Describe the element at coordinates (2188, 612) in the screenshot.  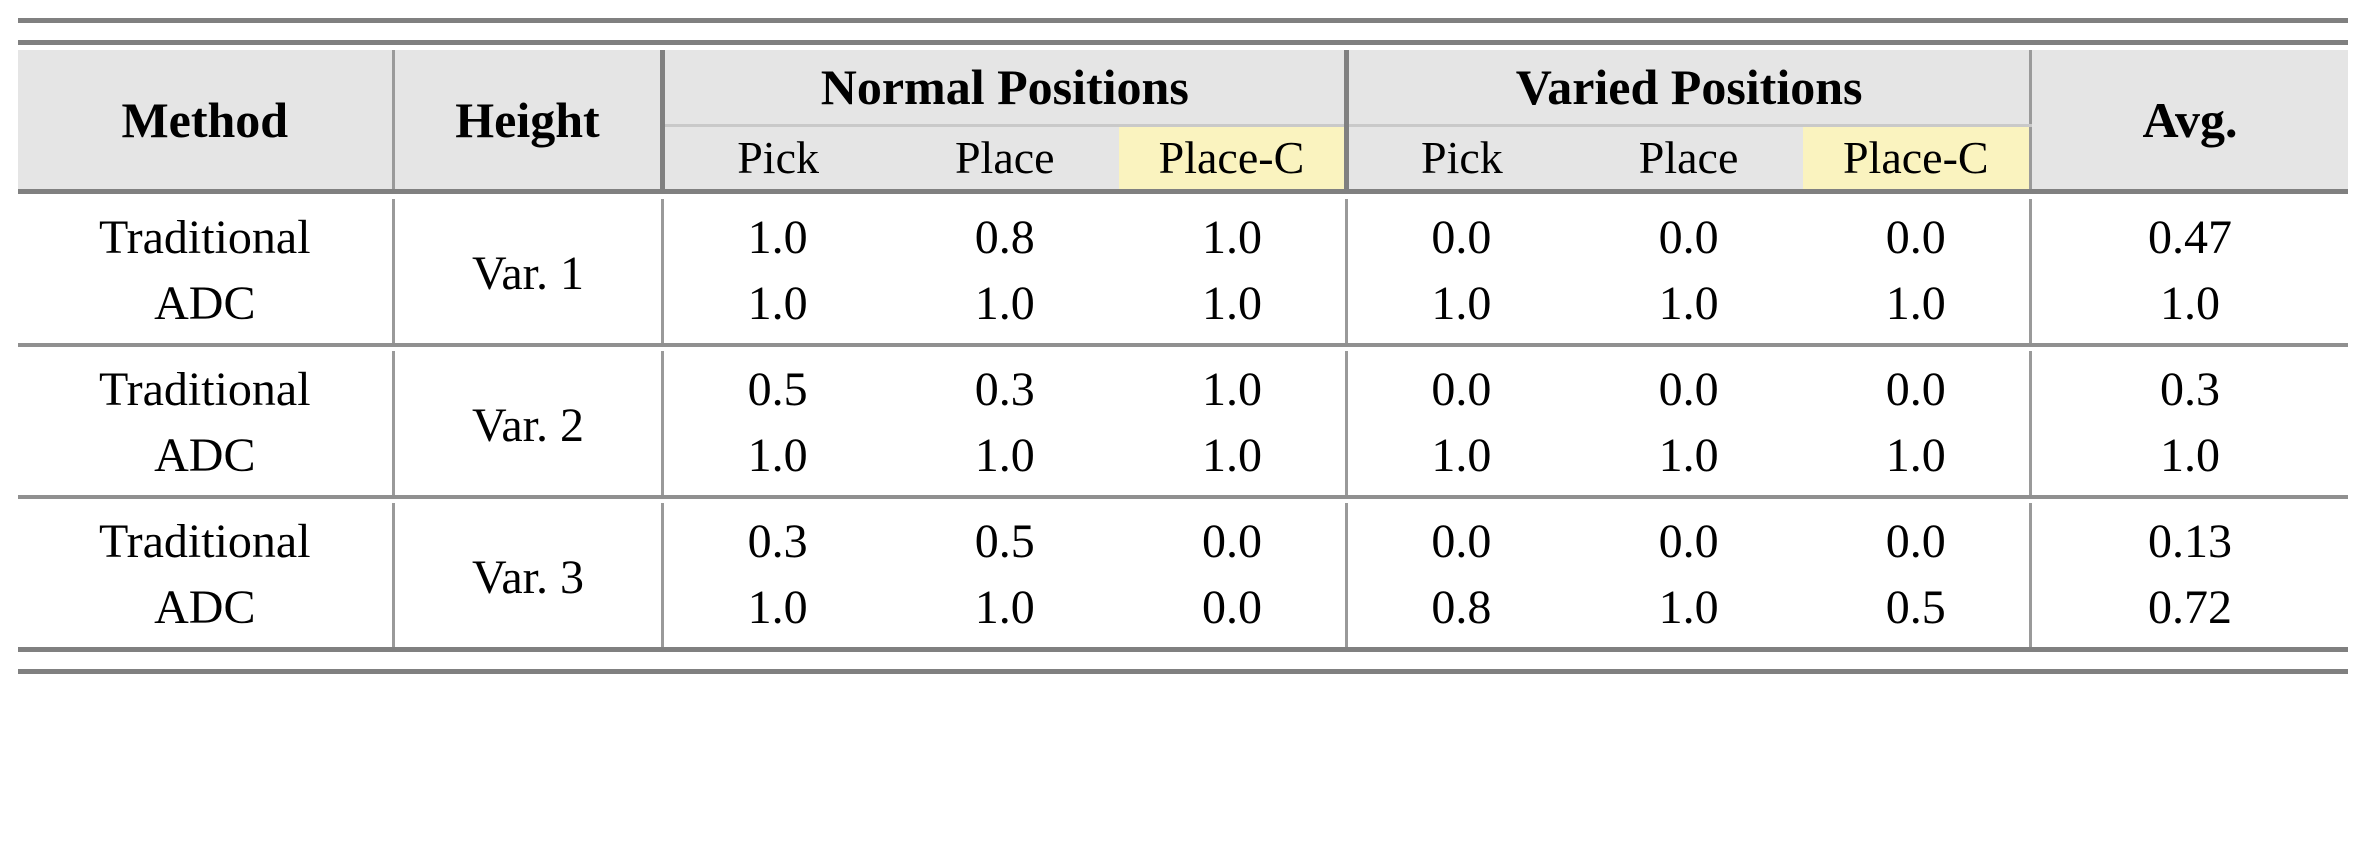
I see `cell-avg: 0.72` at that location.